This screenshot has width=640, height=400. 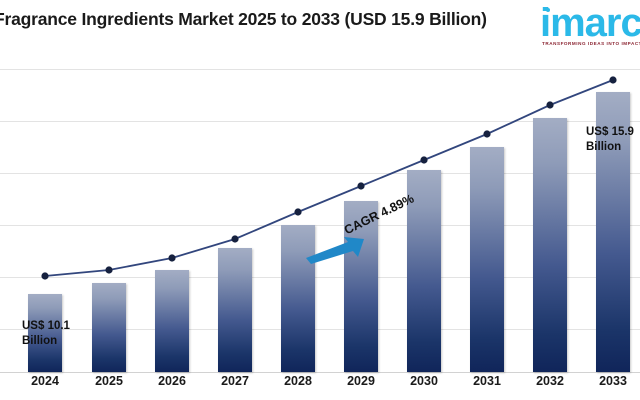 What do you see at coordinates (235, 381) in the screenshot?
I see `x-tick-2027: 2027` at bounding box center [235, 381].